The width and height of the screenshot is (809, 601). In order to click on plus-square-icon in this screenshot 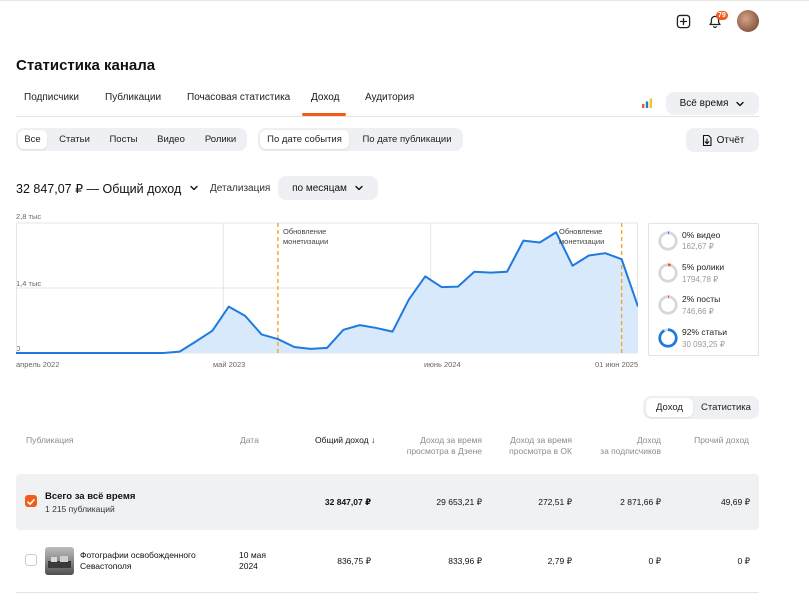, I will do `click(683, 21)`.